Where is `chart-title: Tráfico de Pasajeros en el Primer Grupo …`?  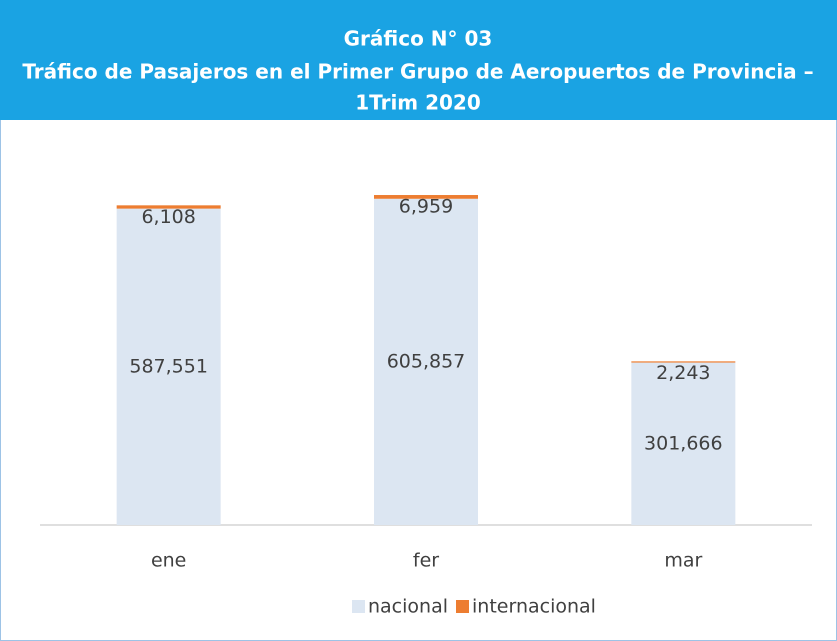 chart-title: Tráfico de Pasajeros en el Primer Grupo … is located at coordinates (417, 72).